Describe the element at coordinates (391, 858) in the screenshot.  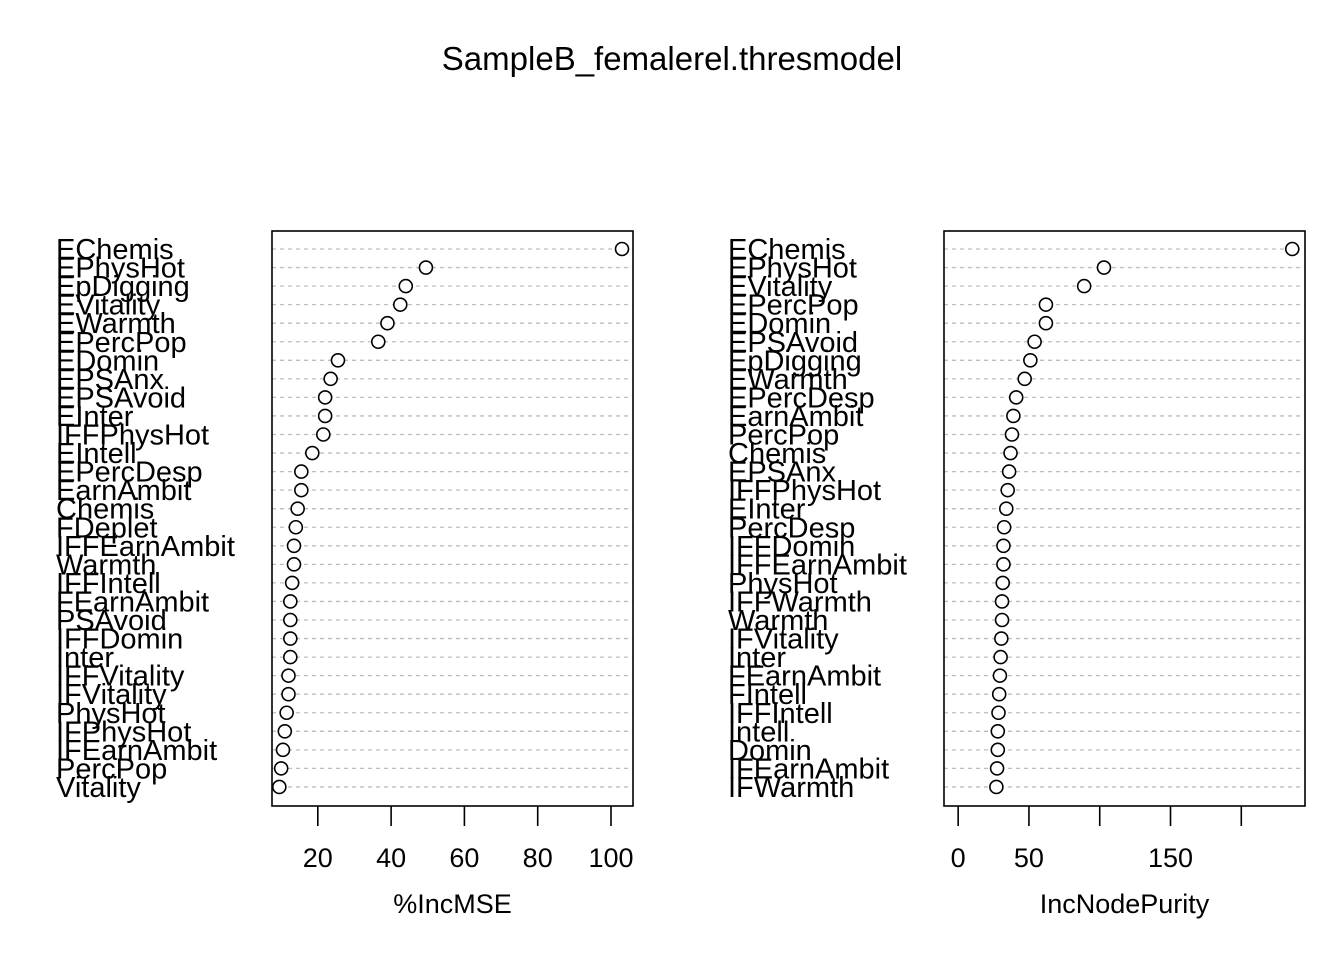
I see `x-tick-label: 40` at that location.